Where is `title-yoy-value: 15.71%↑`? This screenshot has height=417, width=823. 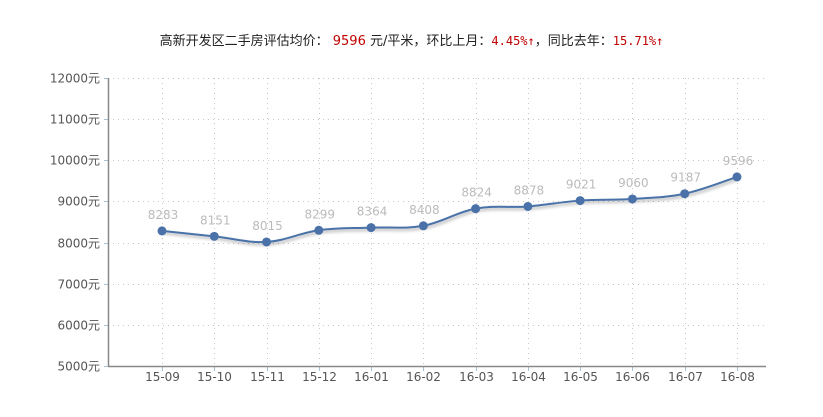
title-yoy-value: 15.71%↑ is located at coordinates (638, 41).